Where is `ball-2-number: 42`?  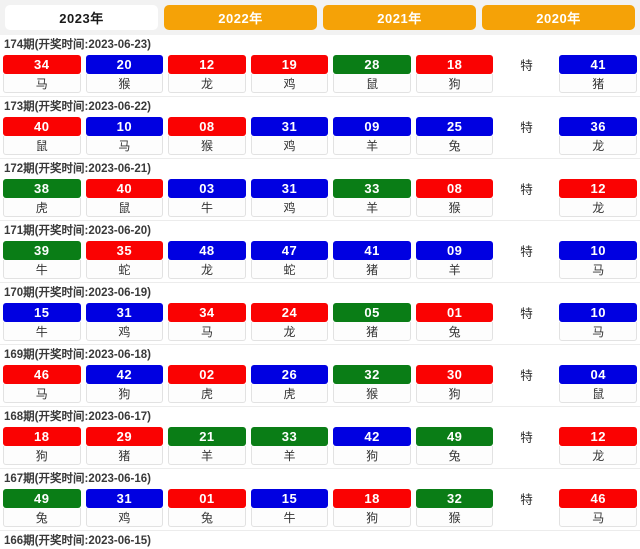 ball-2-number: 42 is located at coordinates (124, 374).